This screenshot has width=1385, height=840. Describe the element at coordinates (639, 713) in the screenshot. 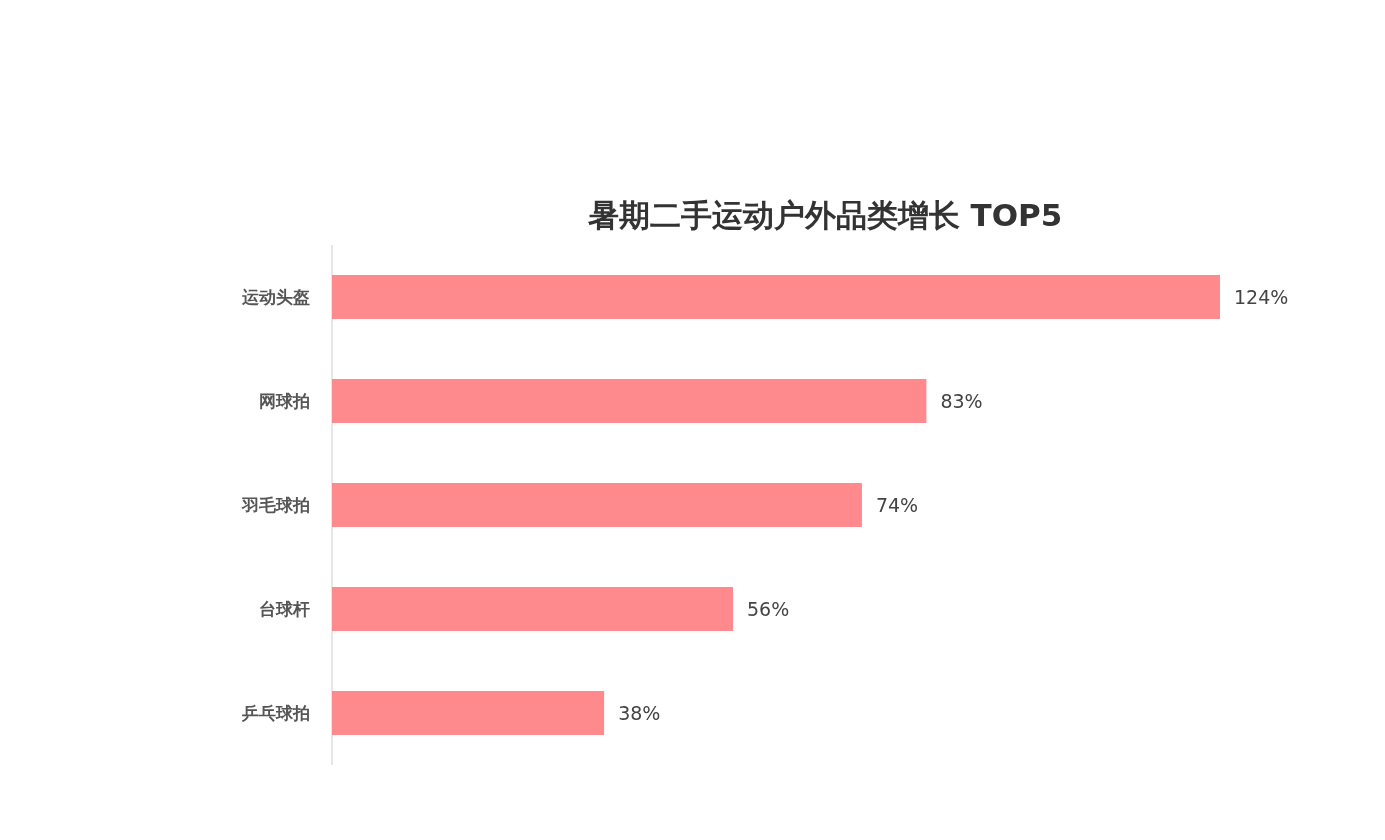

I see `data-label: 38%` at that location.